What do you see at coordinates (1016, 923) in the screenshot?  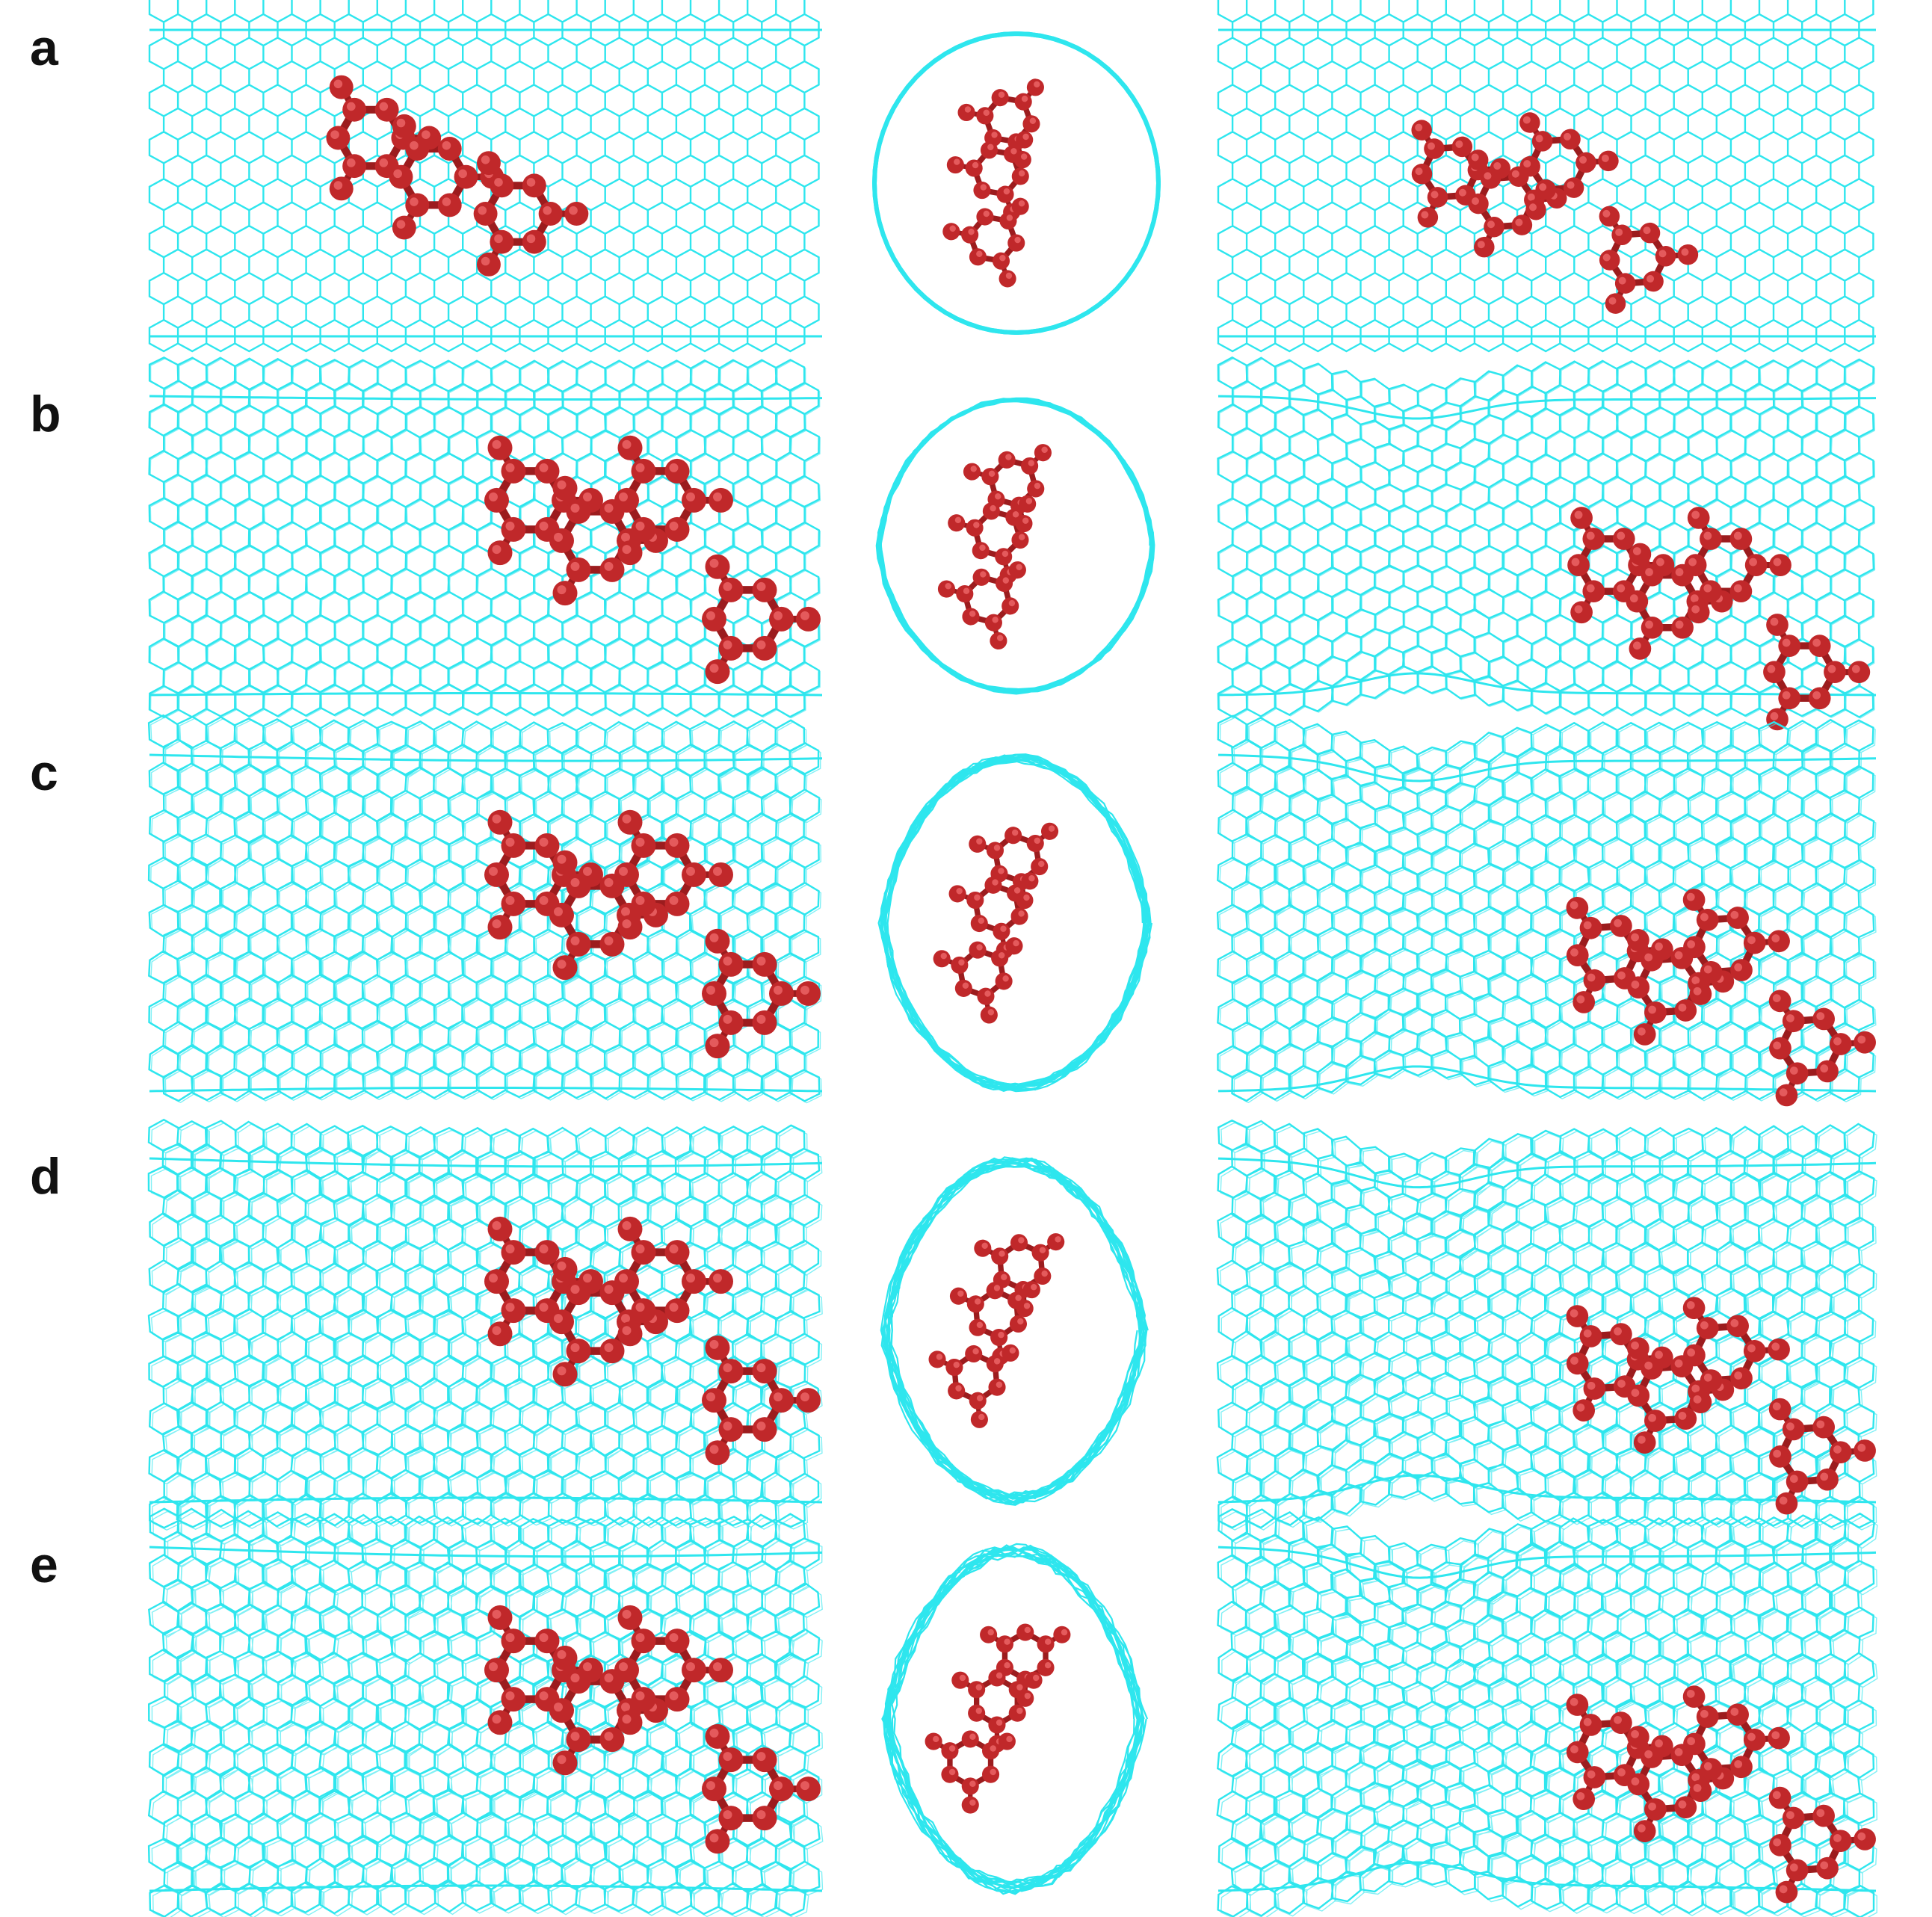 I see `cross-section-view` at bounding box center [1016, 923].